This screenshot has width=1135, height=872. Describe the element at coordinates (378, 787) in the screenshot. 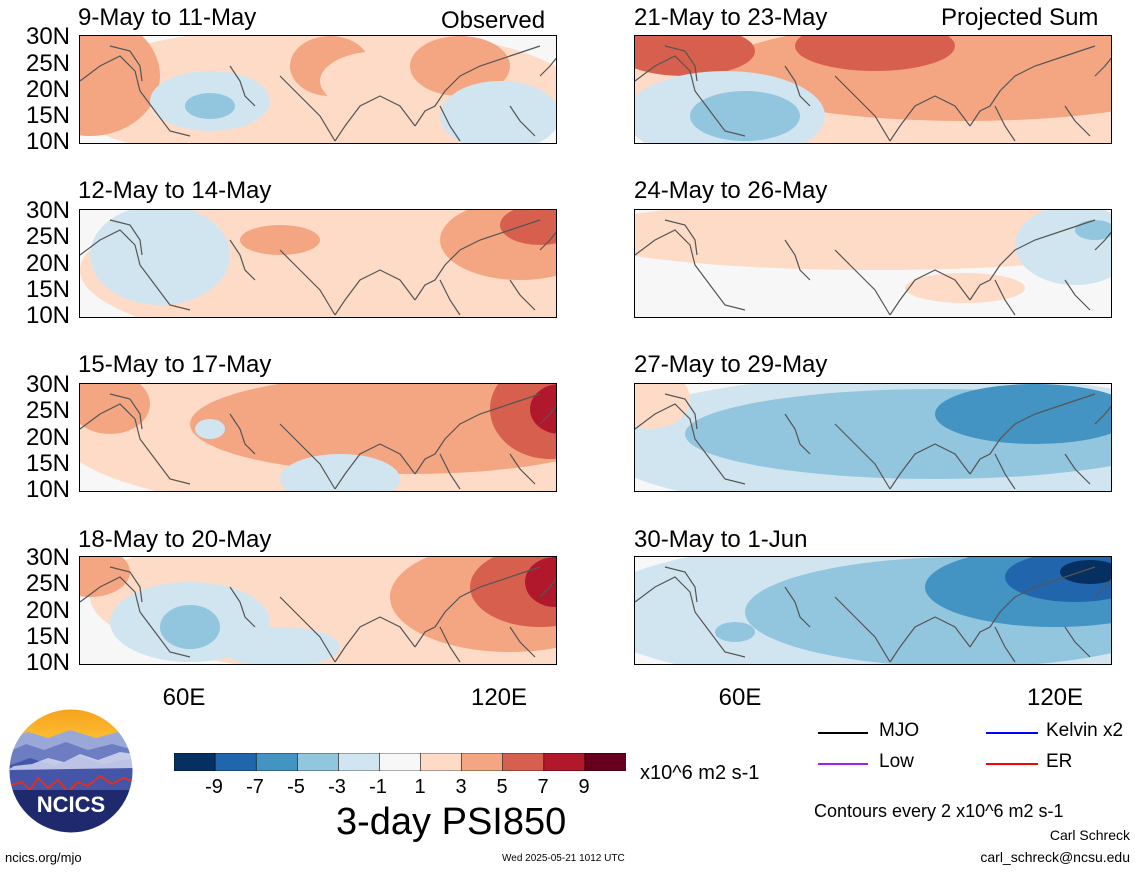

I see `colorbar-label: -1` at that location.